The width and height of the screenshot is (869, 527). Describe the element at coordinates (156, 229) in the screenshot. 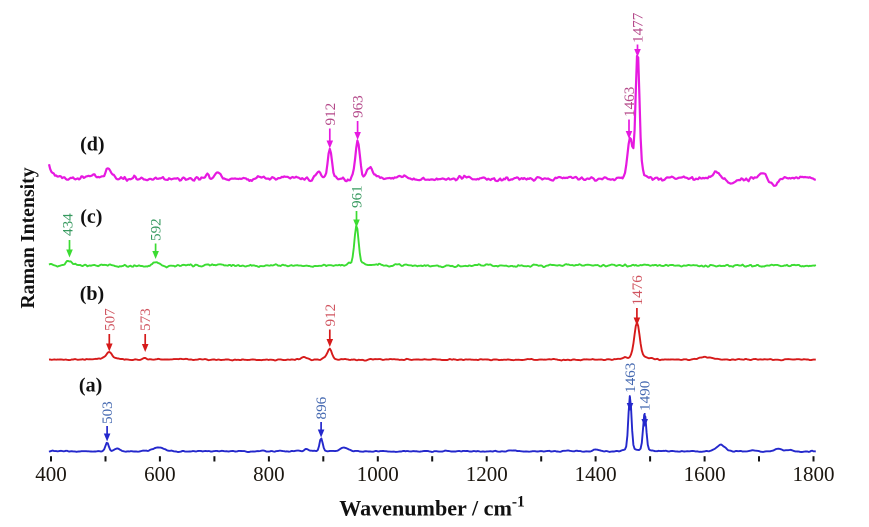

I see `svg-text: 592` at that location.